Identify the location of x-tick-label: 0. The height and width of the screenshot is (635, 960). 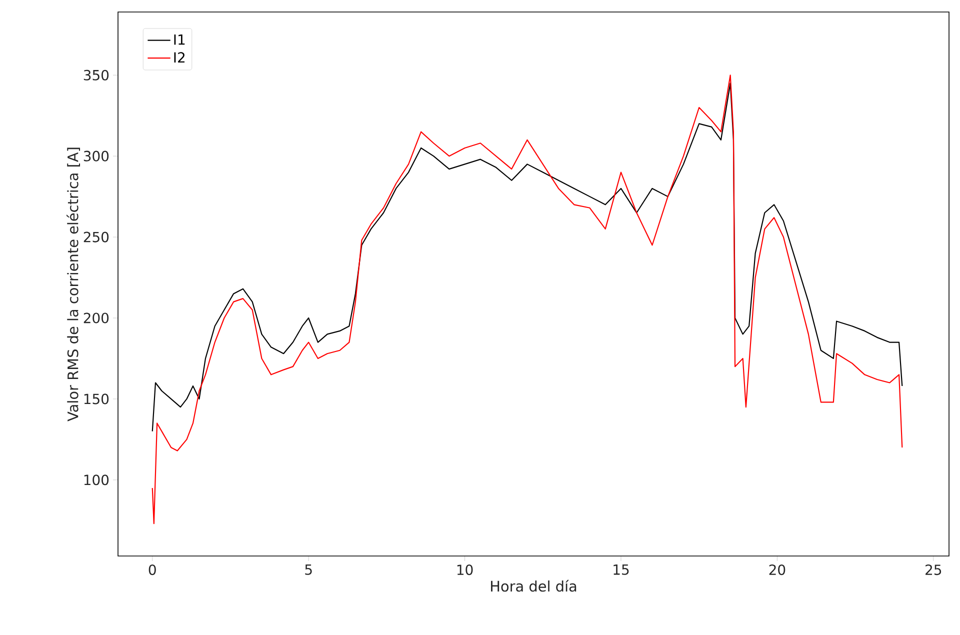
(152, 570).